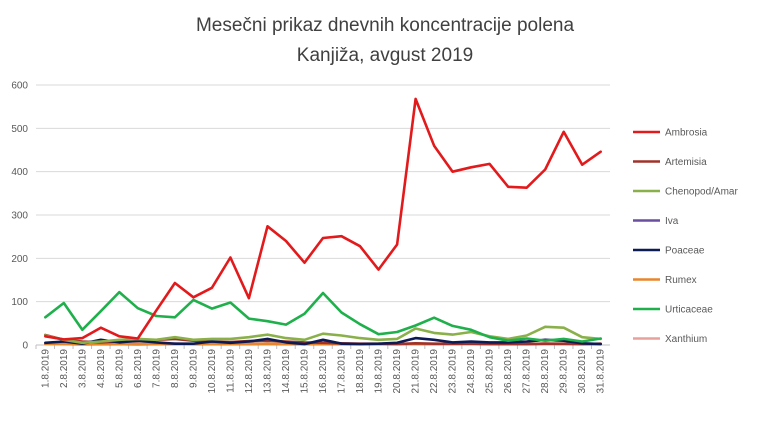  What do you see at coordinates (686, 133) in the screenshot?
I see `legend-label-ambrosia: Ambrosia` at bounding box center [686, 133].